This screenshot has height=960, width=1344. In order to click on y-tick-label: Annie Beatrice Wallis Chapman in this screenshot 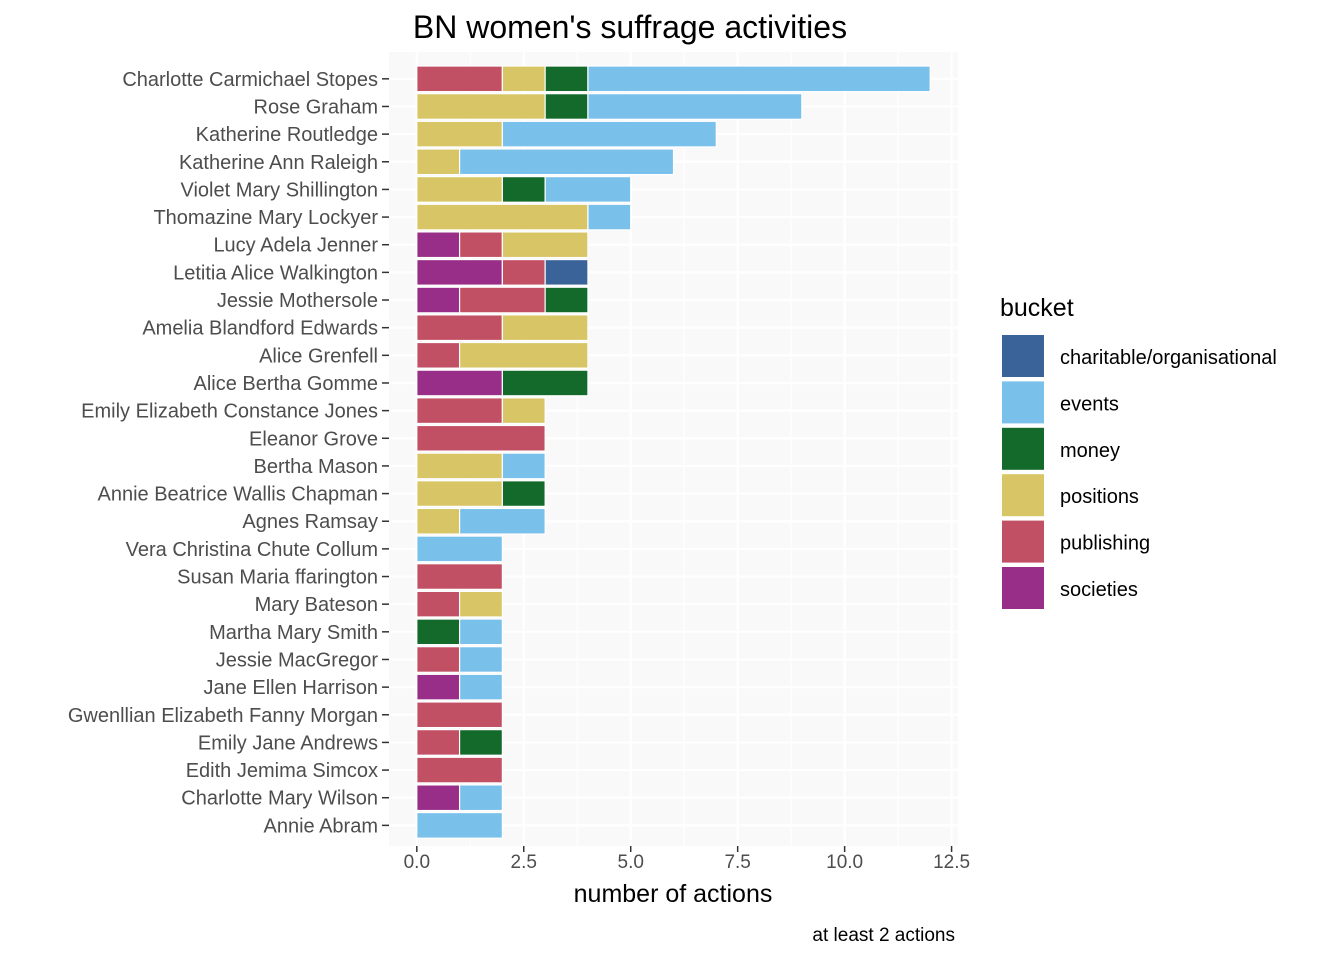, I will do `click(238, 495)`.